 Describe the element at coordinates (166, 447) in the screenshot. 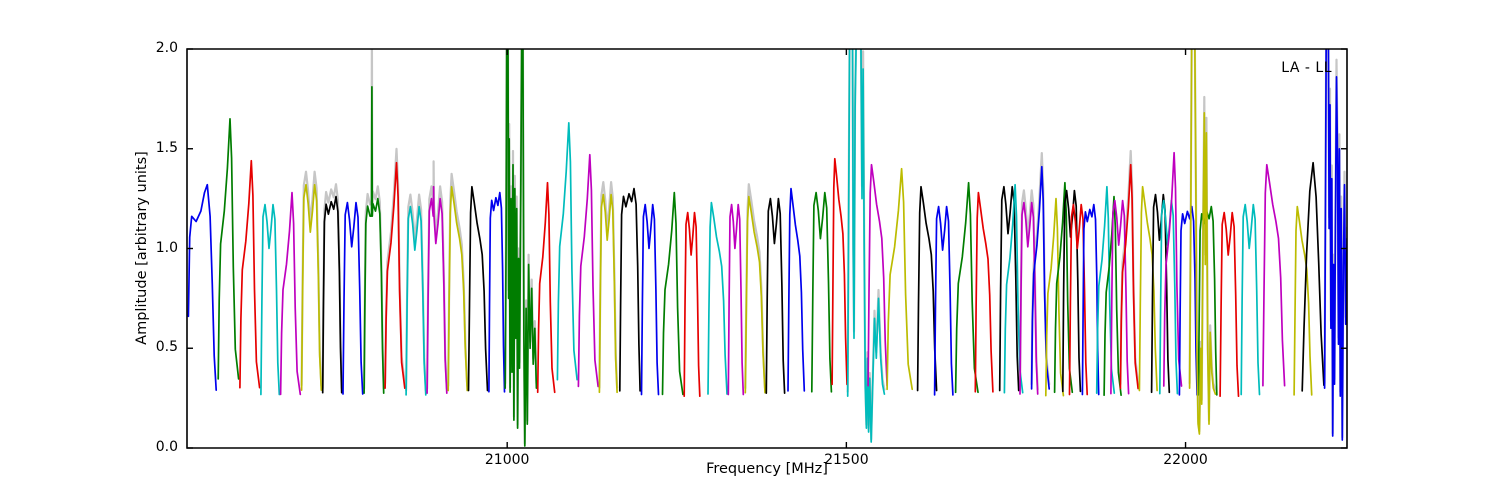

I see `y-tick-label: 0.0` at that location.